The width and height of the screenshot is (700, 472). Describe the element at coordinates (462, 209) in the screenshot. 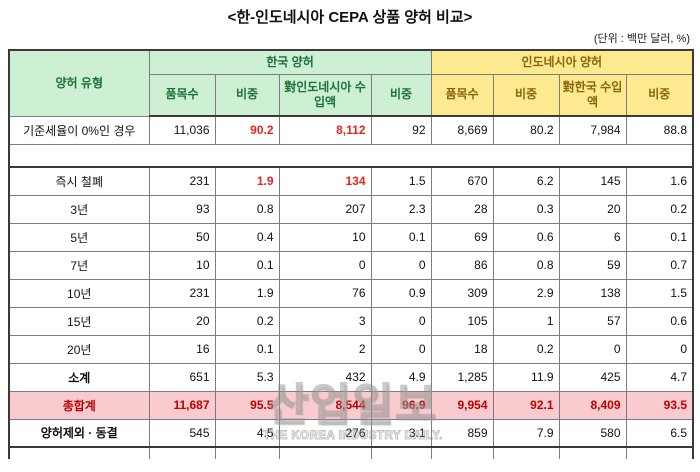

I see `value-cell: 28` at that location.